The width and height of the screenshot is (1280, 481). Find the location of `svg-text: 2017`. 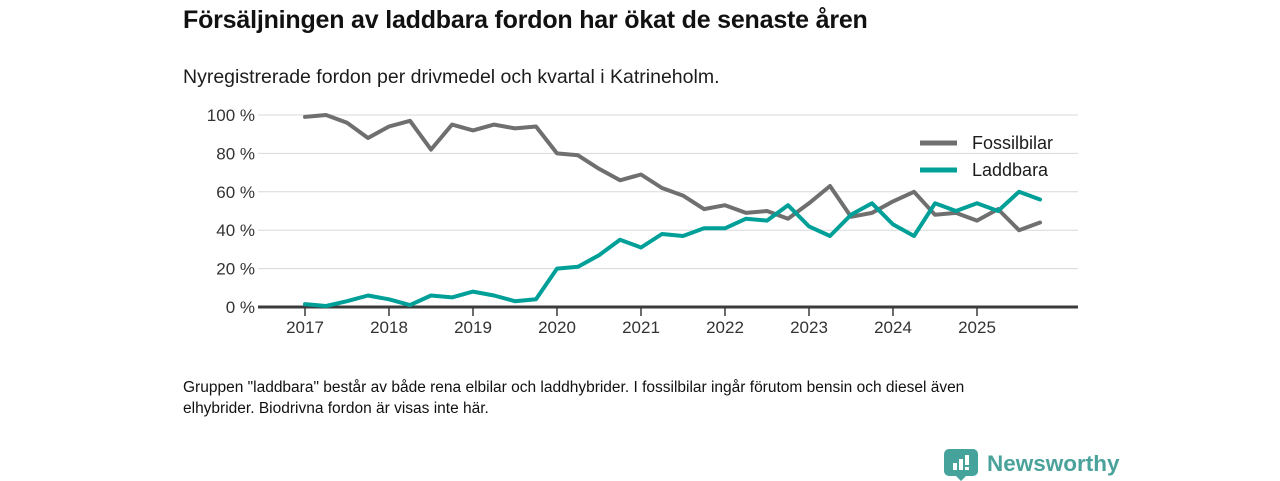

svg-text: 2017 is located at coordinates (305, 327).